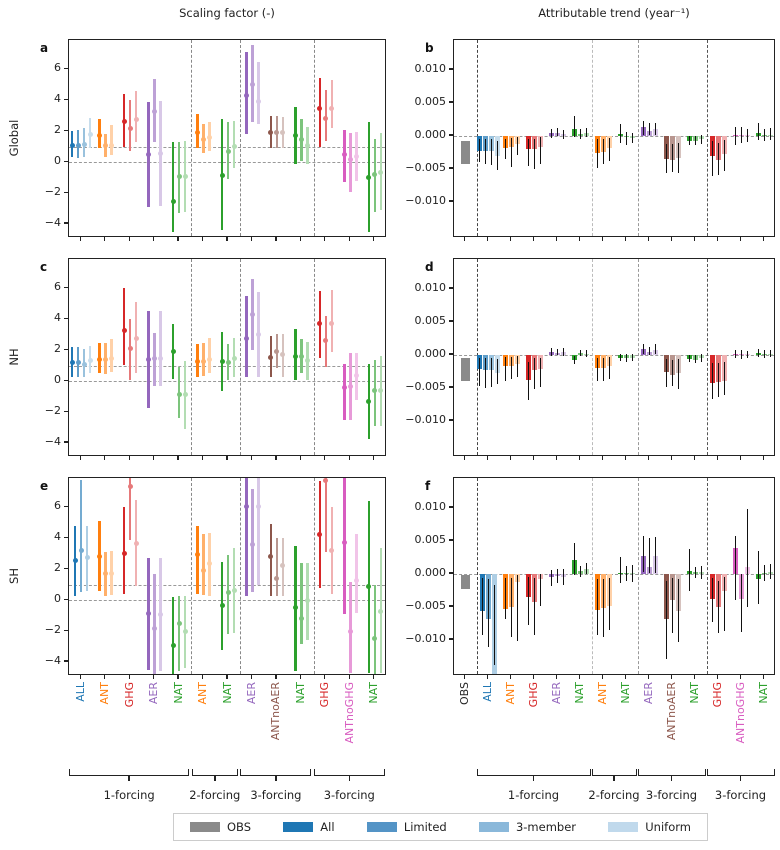  I want to click on marker-dot-ALL, so click(90, 134).